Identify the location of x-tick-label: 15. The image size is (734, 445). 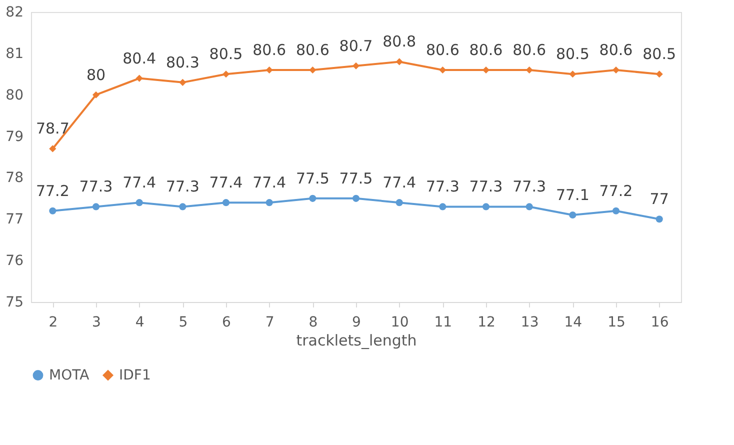
(617, 322).